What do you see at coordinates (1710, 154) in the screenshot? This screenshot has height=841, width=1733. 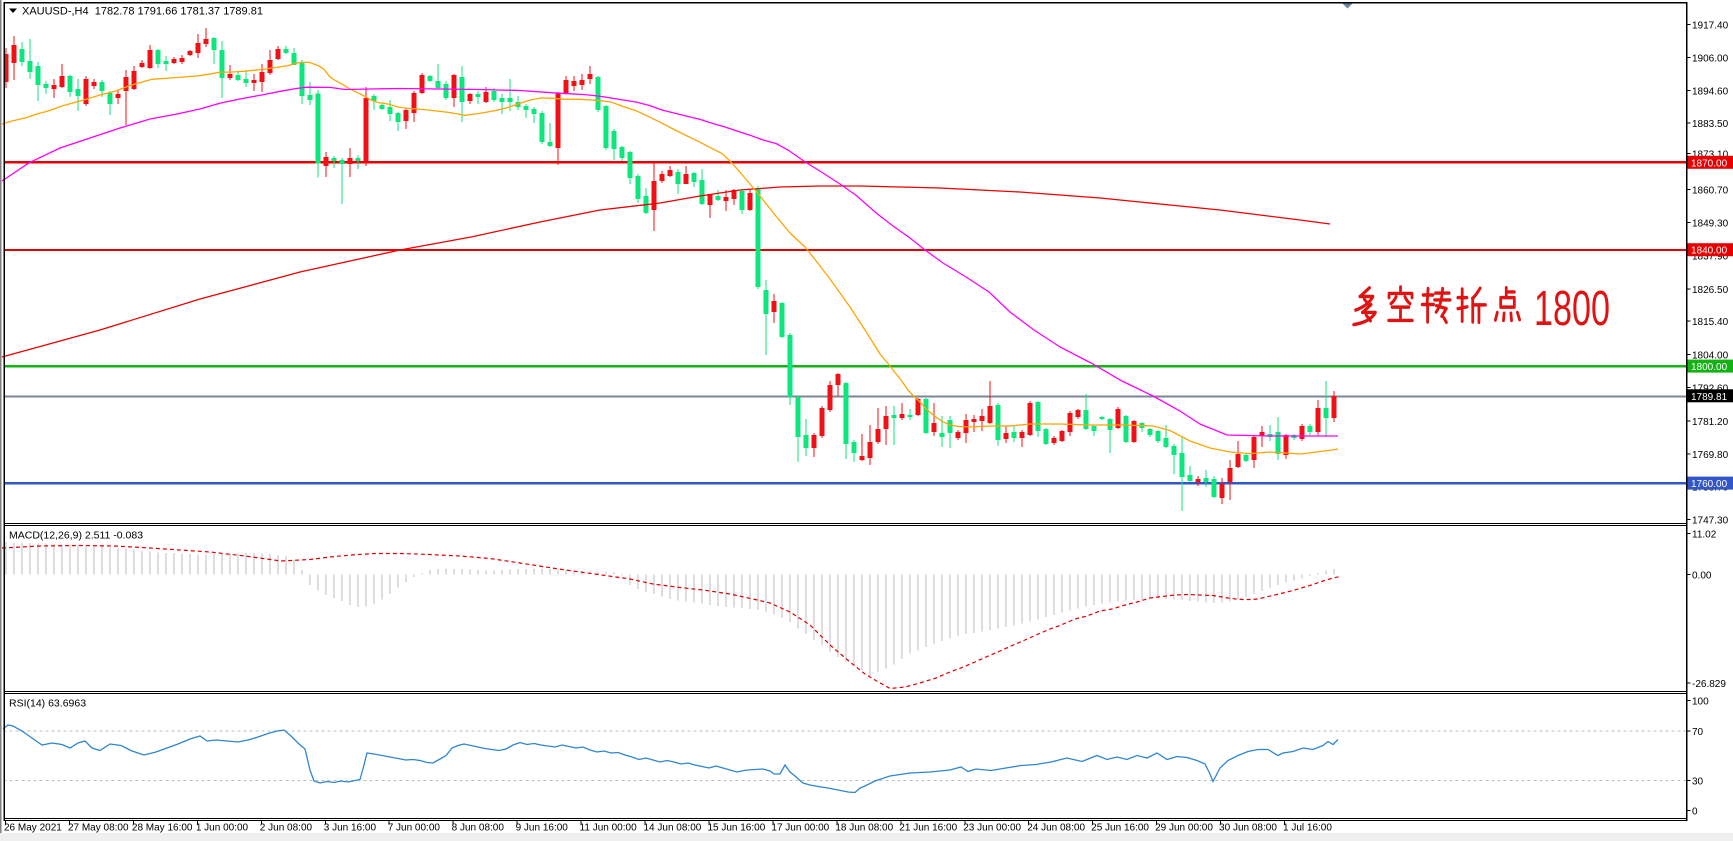 I see `svg-text: 1873.10` at bounding box center [1710, 154].